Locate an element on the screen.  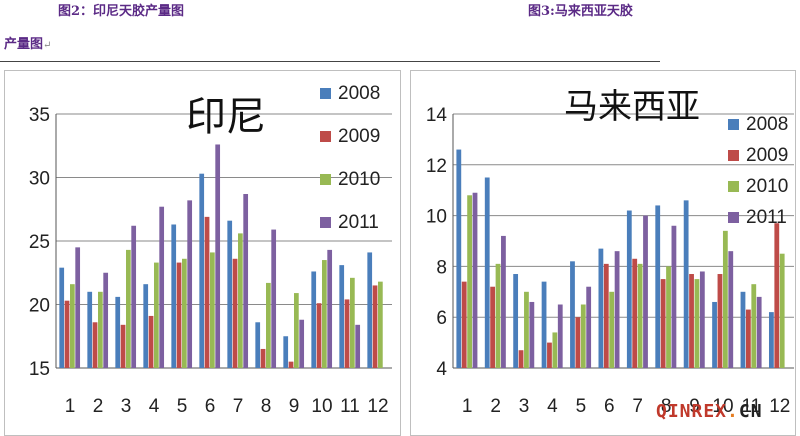
legend-label-2011: 2011 is located at coordinates (766, 217).